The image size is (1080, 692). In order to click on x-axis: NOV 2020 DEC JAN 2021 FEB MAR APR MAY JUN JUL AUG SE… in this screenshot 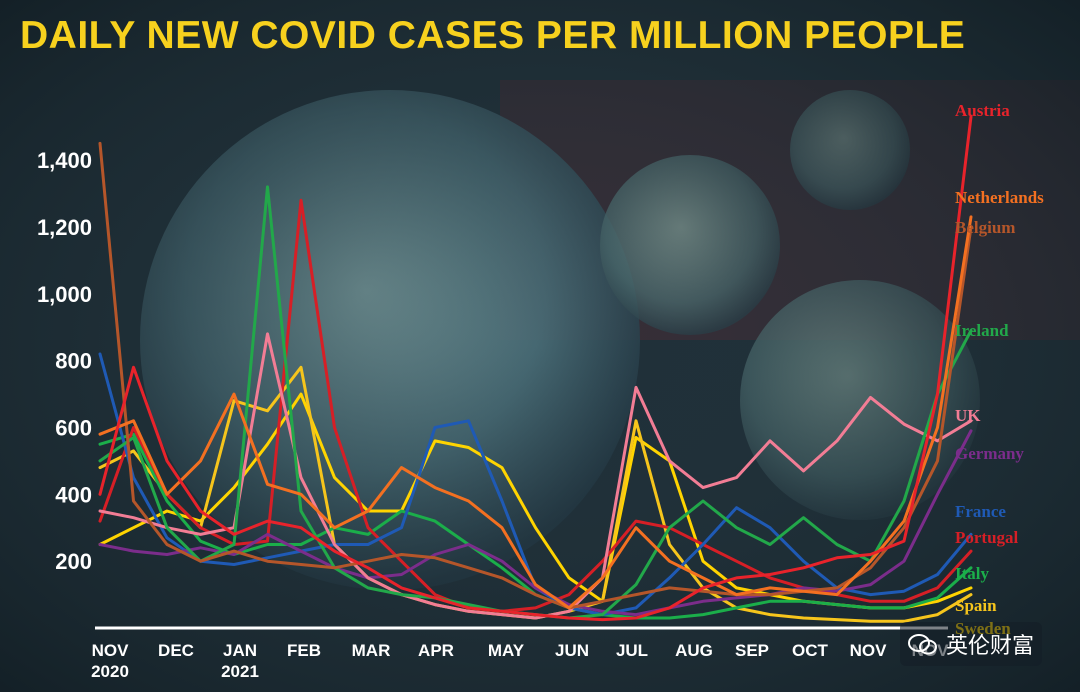, I will do `click(520, 661)`.